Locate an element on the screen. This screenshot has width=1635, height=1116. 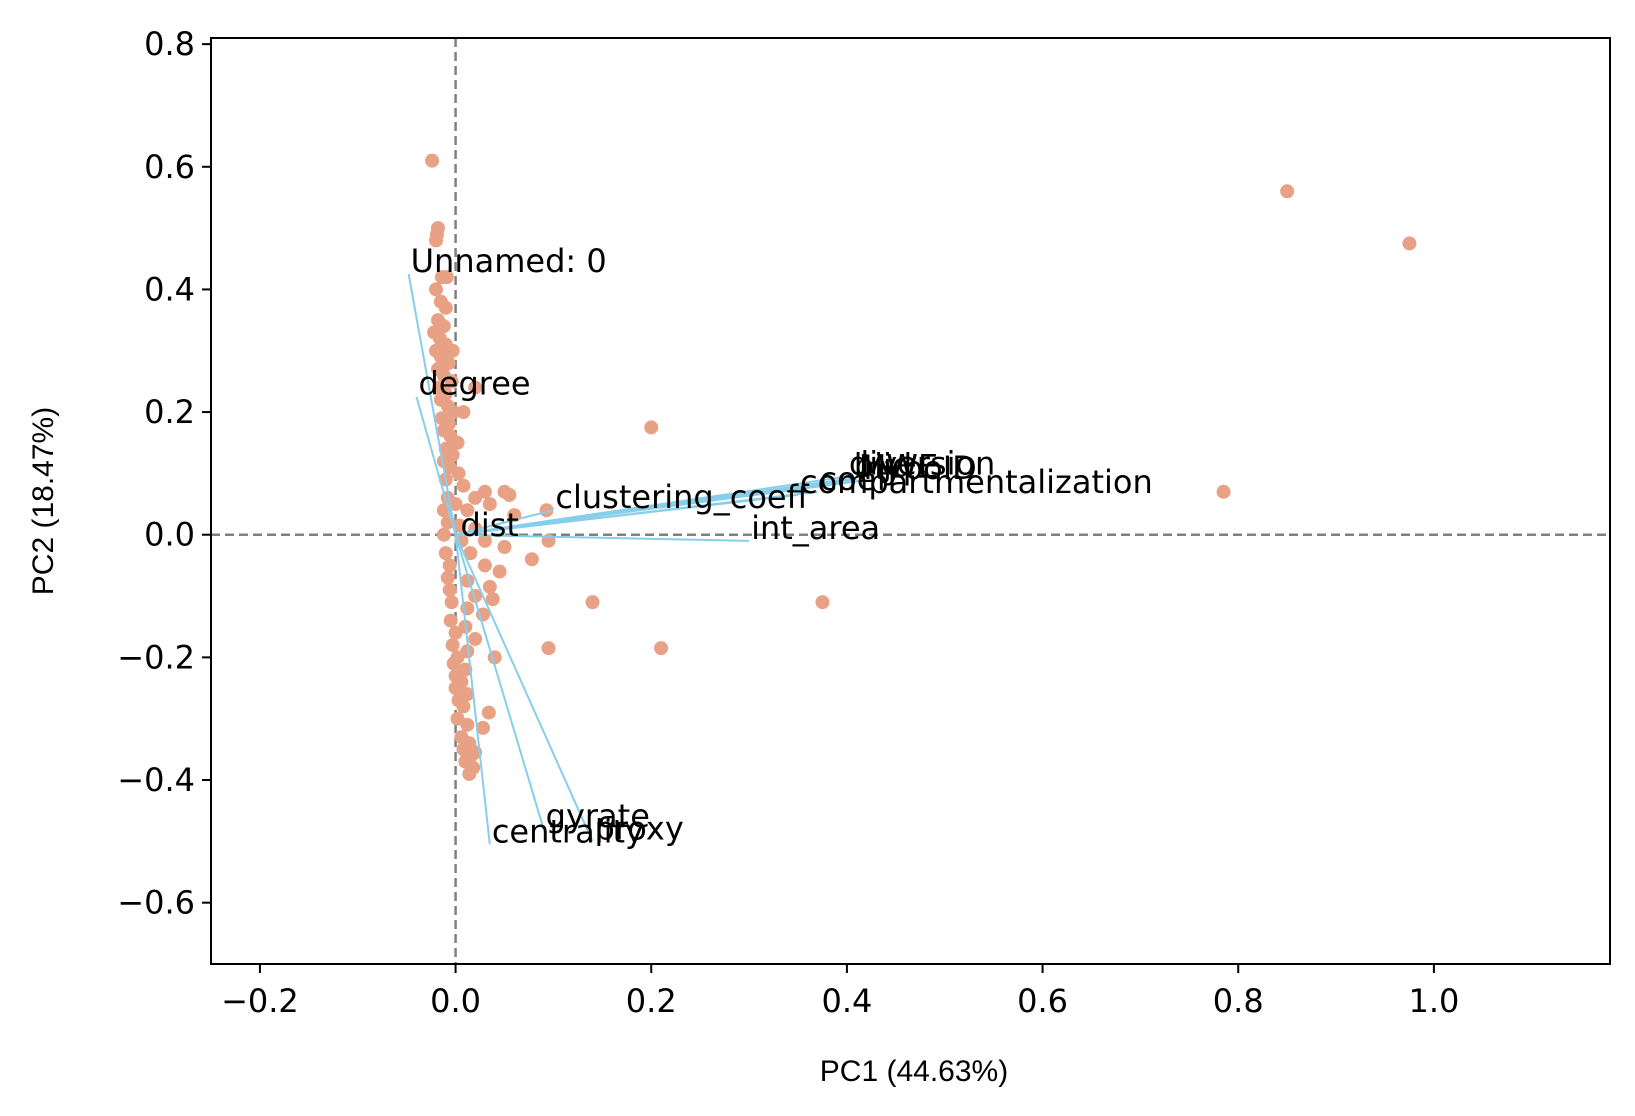
loading-label: compartmentalization is located at coordinates (976, 482).